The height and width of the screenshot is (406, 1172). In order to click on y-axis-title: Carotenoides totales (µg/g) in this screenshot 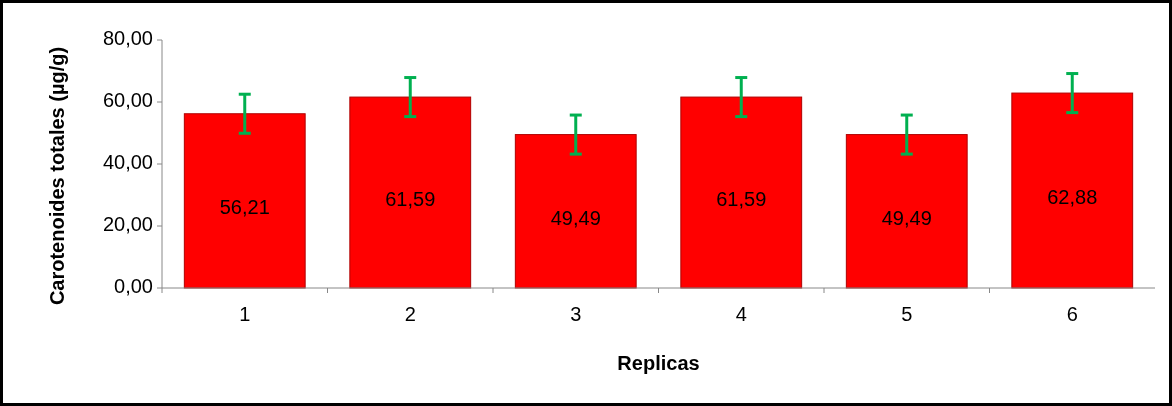, I will do `click(57, 176)`.